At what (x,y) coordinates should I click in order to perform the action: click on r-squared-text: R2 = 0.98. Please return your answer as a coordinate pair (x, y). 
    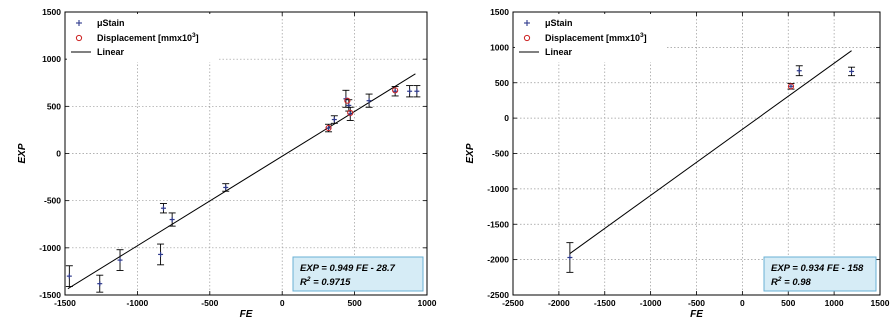
    Looking at the image, I should click on (791, 282).